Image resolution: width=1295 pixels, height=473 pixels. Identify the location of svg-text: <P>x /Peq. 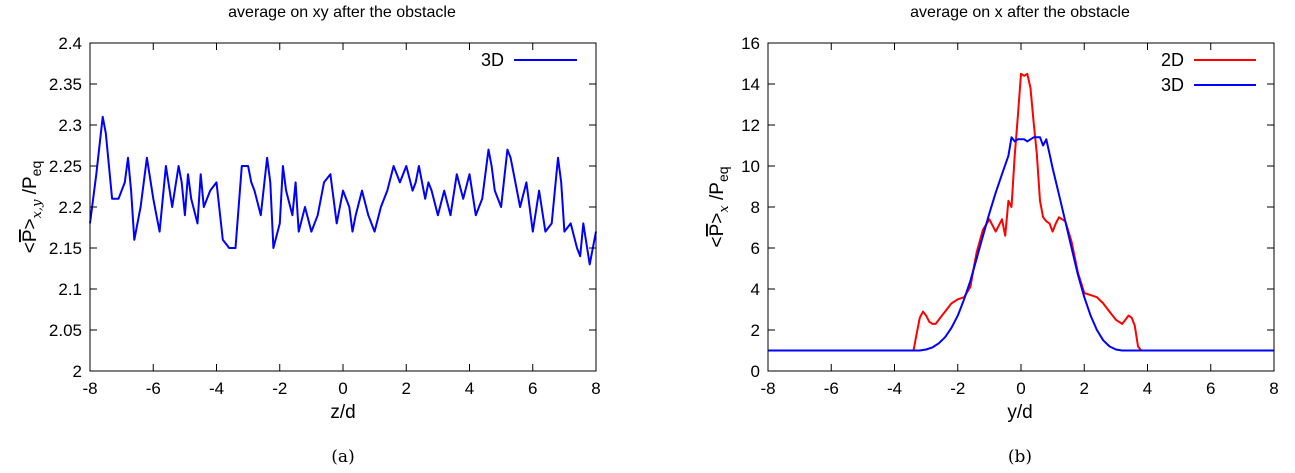
(719, 206).